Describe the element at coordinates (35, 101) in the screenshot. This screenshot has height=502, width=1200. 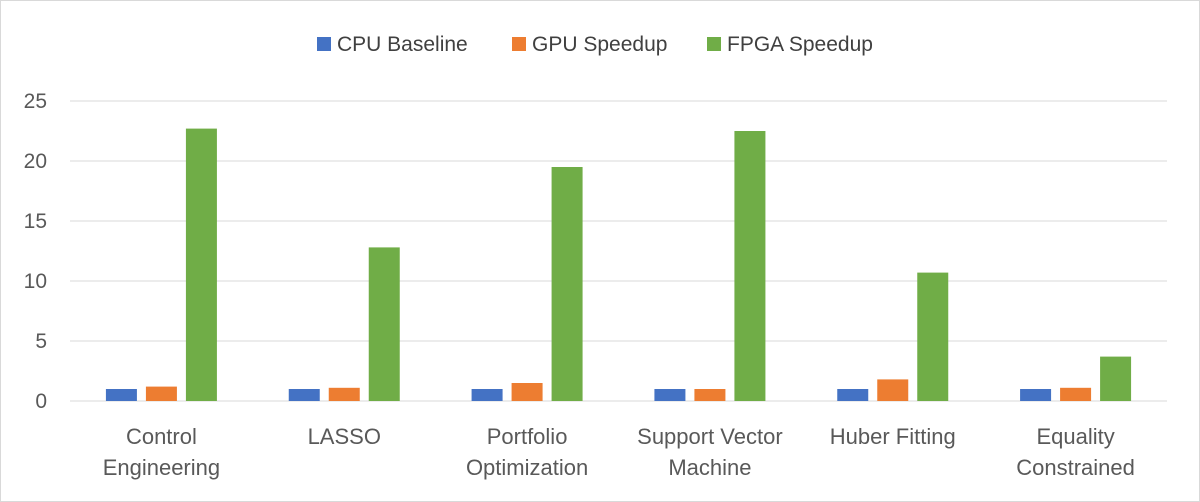
I see `y-tick-label: 25` at that location.